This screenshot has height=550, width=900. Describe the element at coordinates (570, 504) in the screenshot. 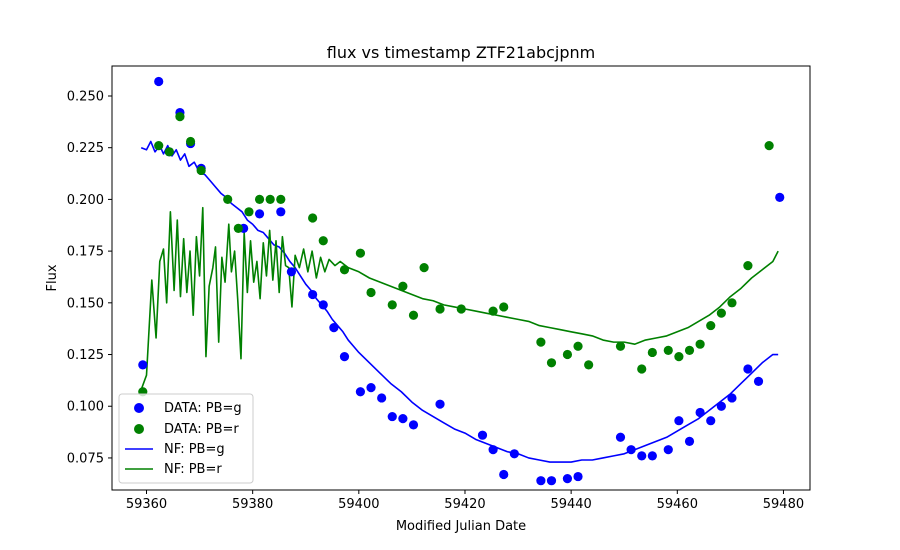

I see `x-tick-label: 59440` at that location.